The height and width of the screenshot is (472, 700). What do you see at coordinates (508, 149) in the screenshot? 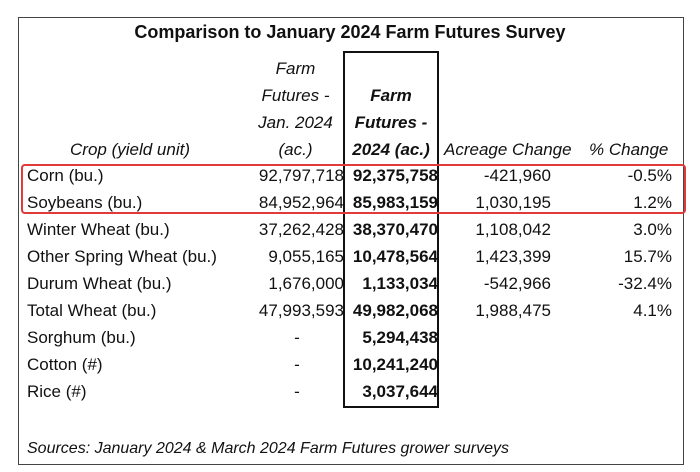
I see `header-acreage-change: Acreage Change` at bounding box center [508, 149].